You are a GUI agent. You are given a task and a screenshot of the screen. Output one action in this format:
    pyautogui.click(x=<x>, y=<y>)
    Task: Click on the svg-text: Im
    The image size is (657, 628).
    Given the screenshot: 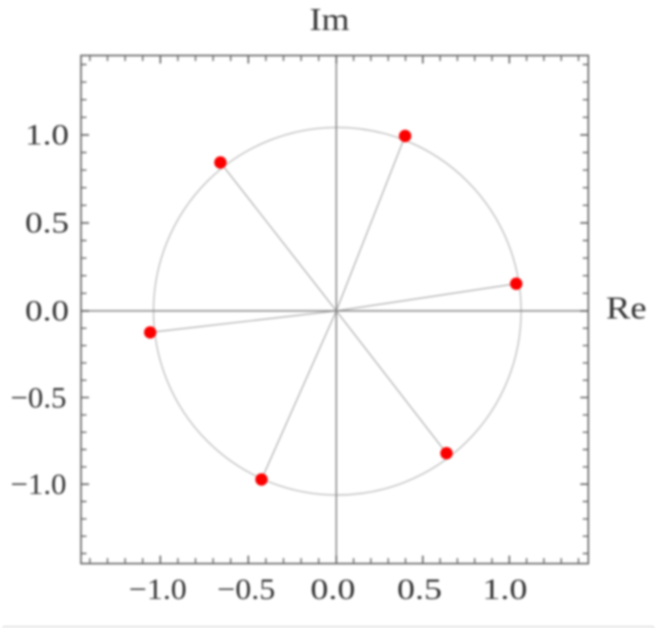 What is the action you would take?
    pyautogui.click(x=330, y=19)
    